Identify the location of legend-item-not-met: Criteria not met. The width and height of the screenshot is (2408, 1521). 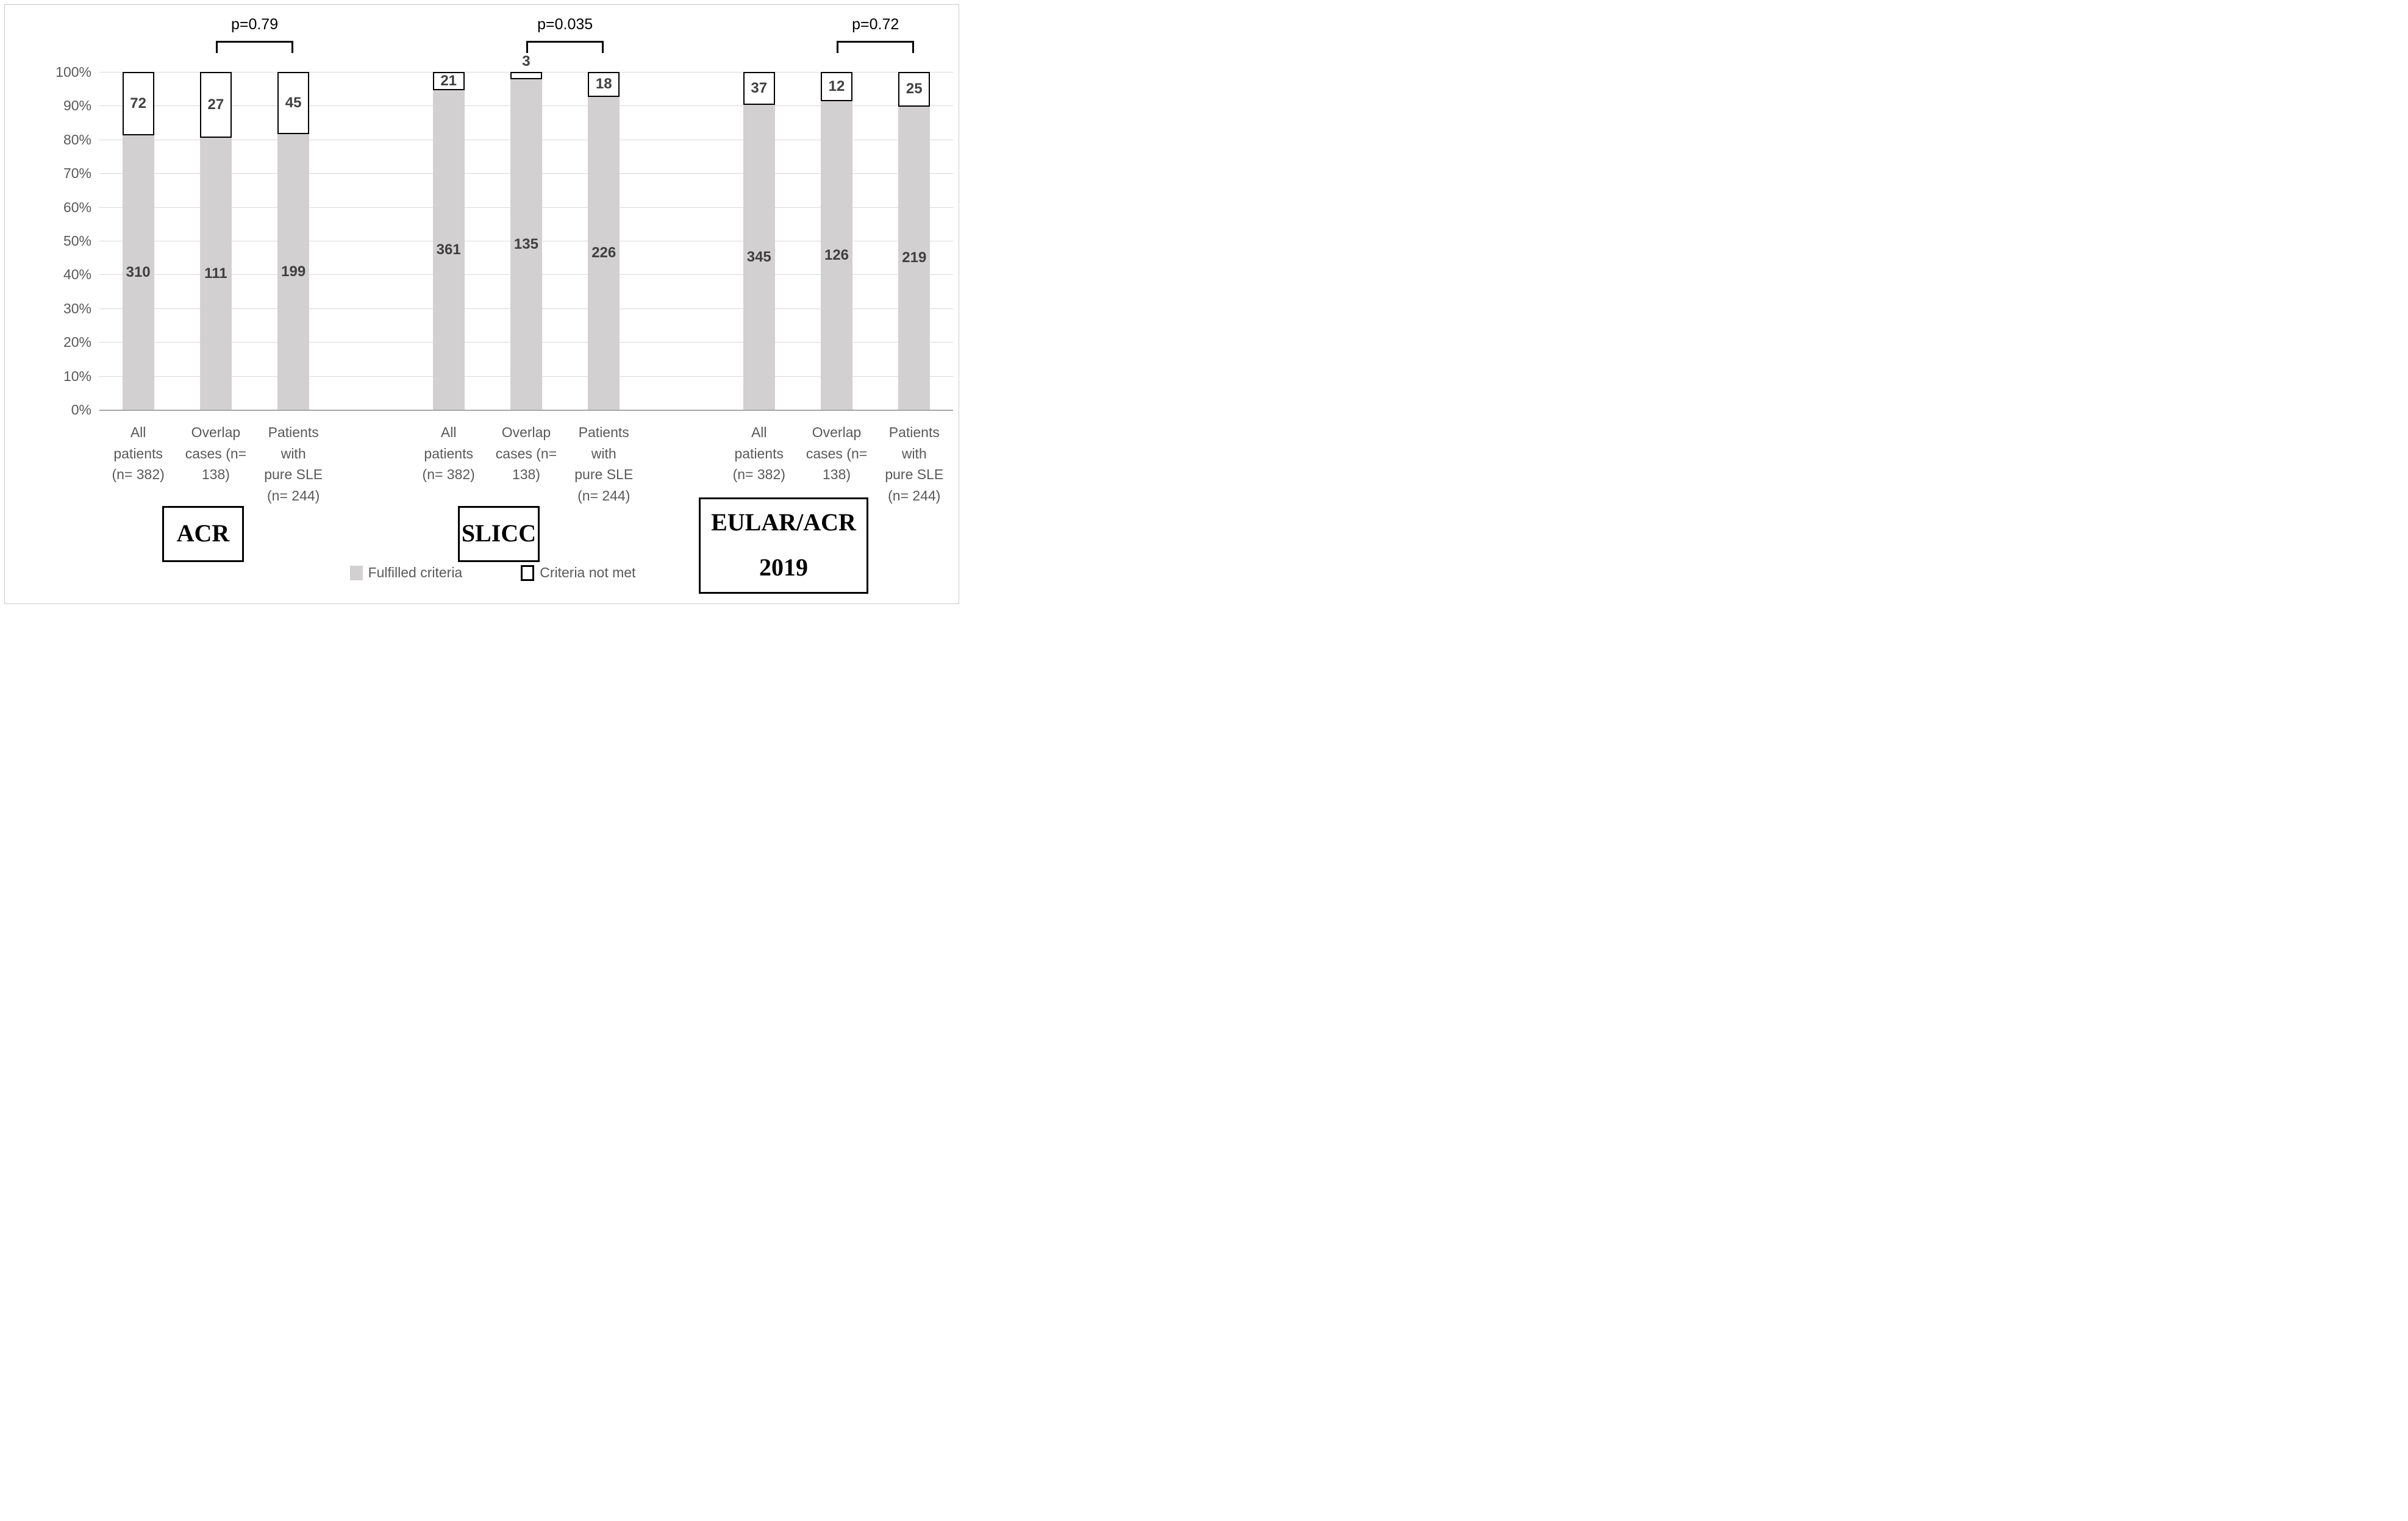
(578, 573).